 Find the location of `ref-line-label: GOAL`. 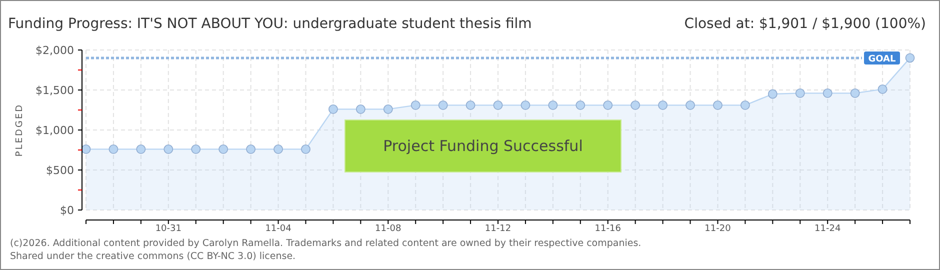

ref-line-label: GOAL is located at coordinates (882, 59).